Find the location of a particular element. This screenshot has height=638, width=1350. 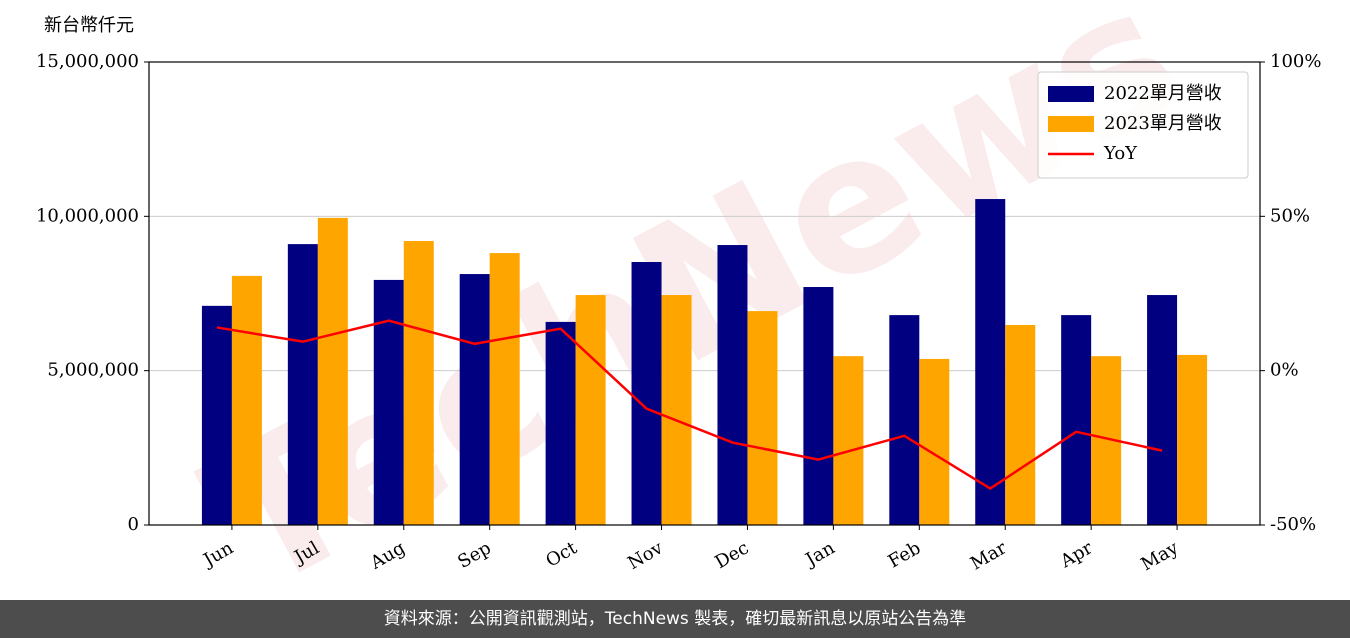

x-tick-label: Feb is located at coordinates (905, 554).